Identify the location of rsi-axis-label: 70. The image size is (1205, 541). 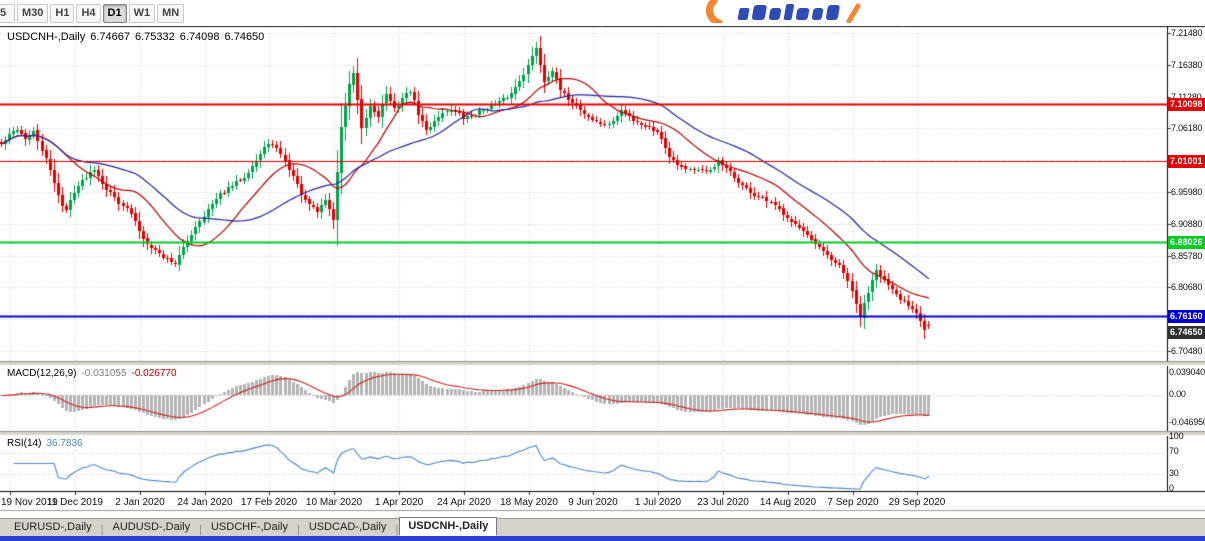
(1174, 451).